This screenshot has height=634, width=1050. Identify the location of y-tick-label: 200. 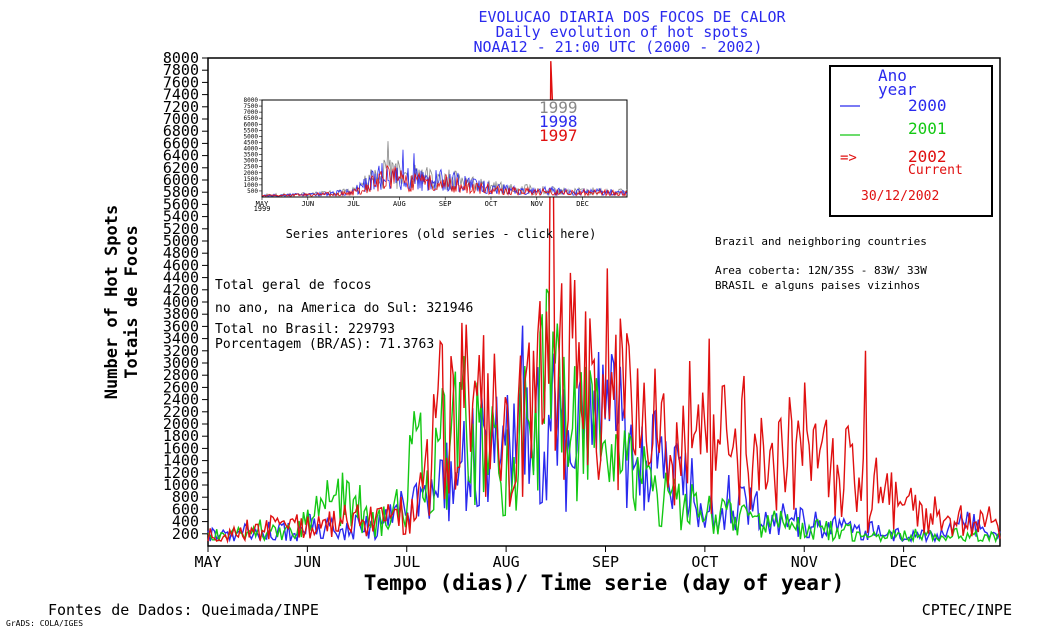
(185, 534).